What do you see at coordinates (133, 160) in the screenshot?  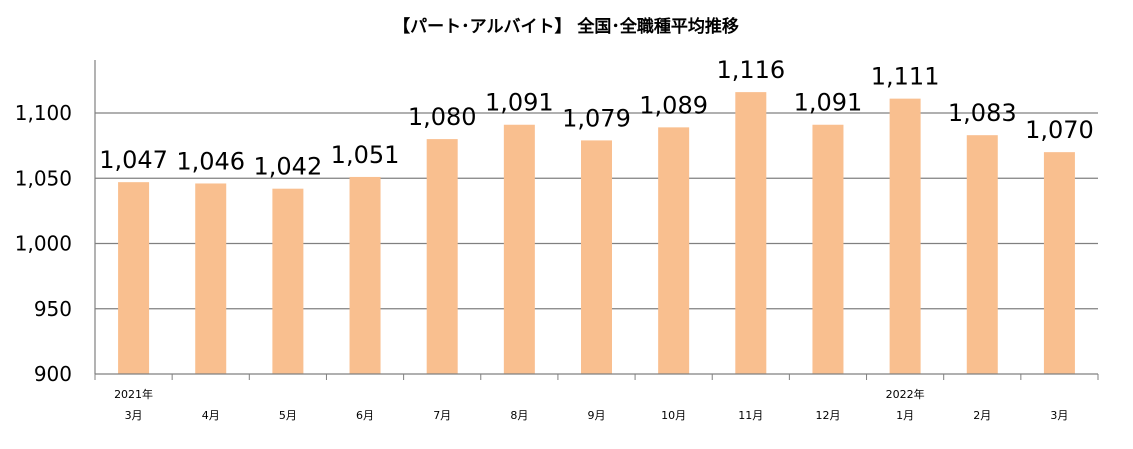 I see `data-label: 1,047` at bounding box center [133, 160].